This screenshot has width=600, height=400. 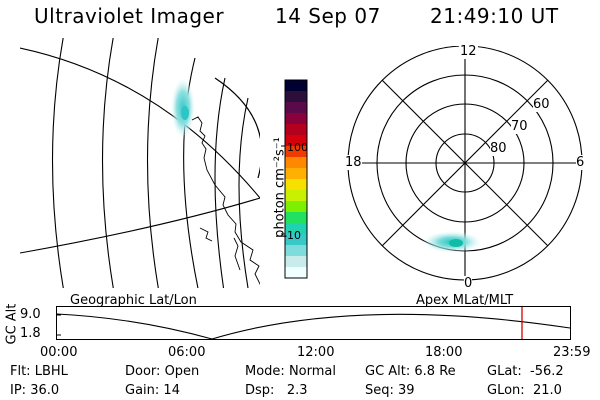 What do you see at coordinates (444, 352) in the screenshot?
I see `timeline-xtick-1800: 18:00` at bounding box center [444, 352].